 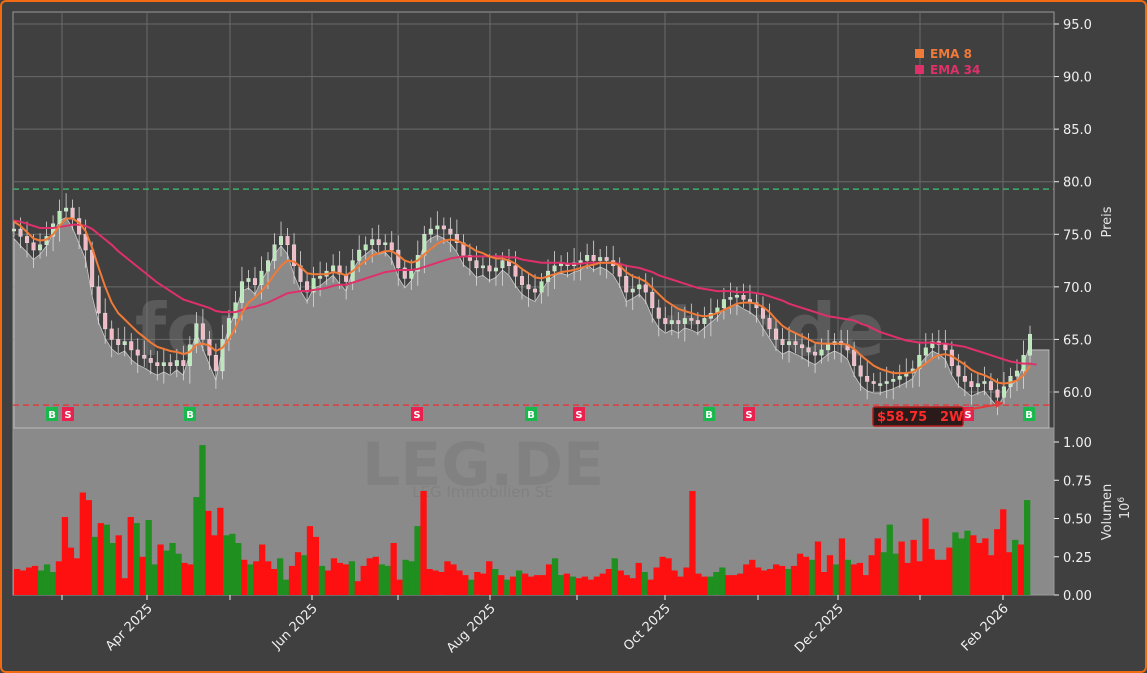 I want to click on price-tick-label: 75.0, so click(x=1077, y=235).